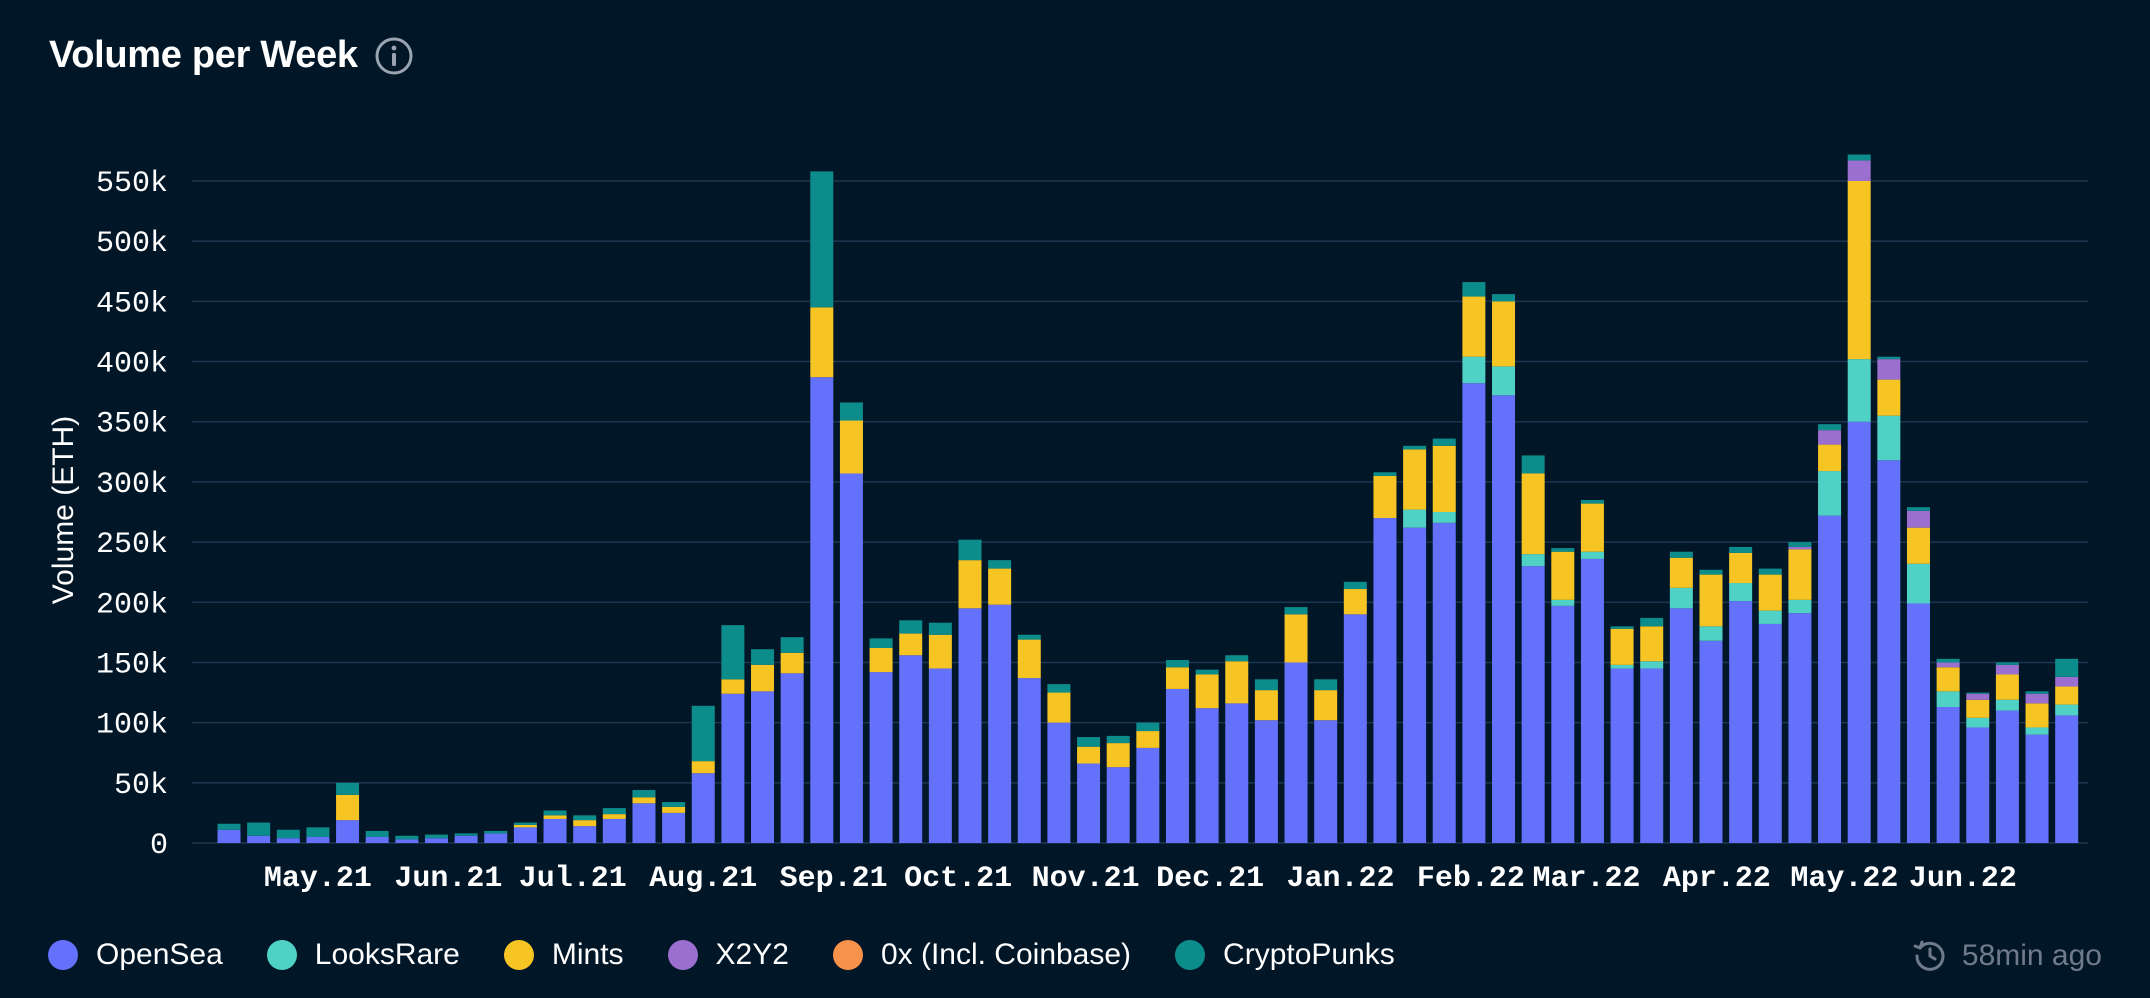 The image size is (2150, 998). I want to click on legend-item: OpenSea, so click(135, 955).